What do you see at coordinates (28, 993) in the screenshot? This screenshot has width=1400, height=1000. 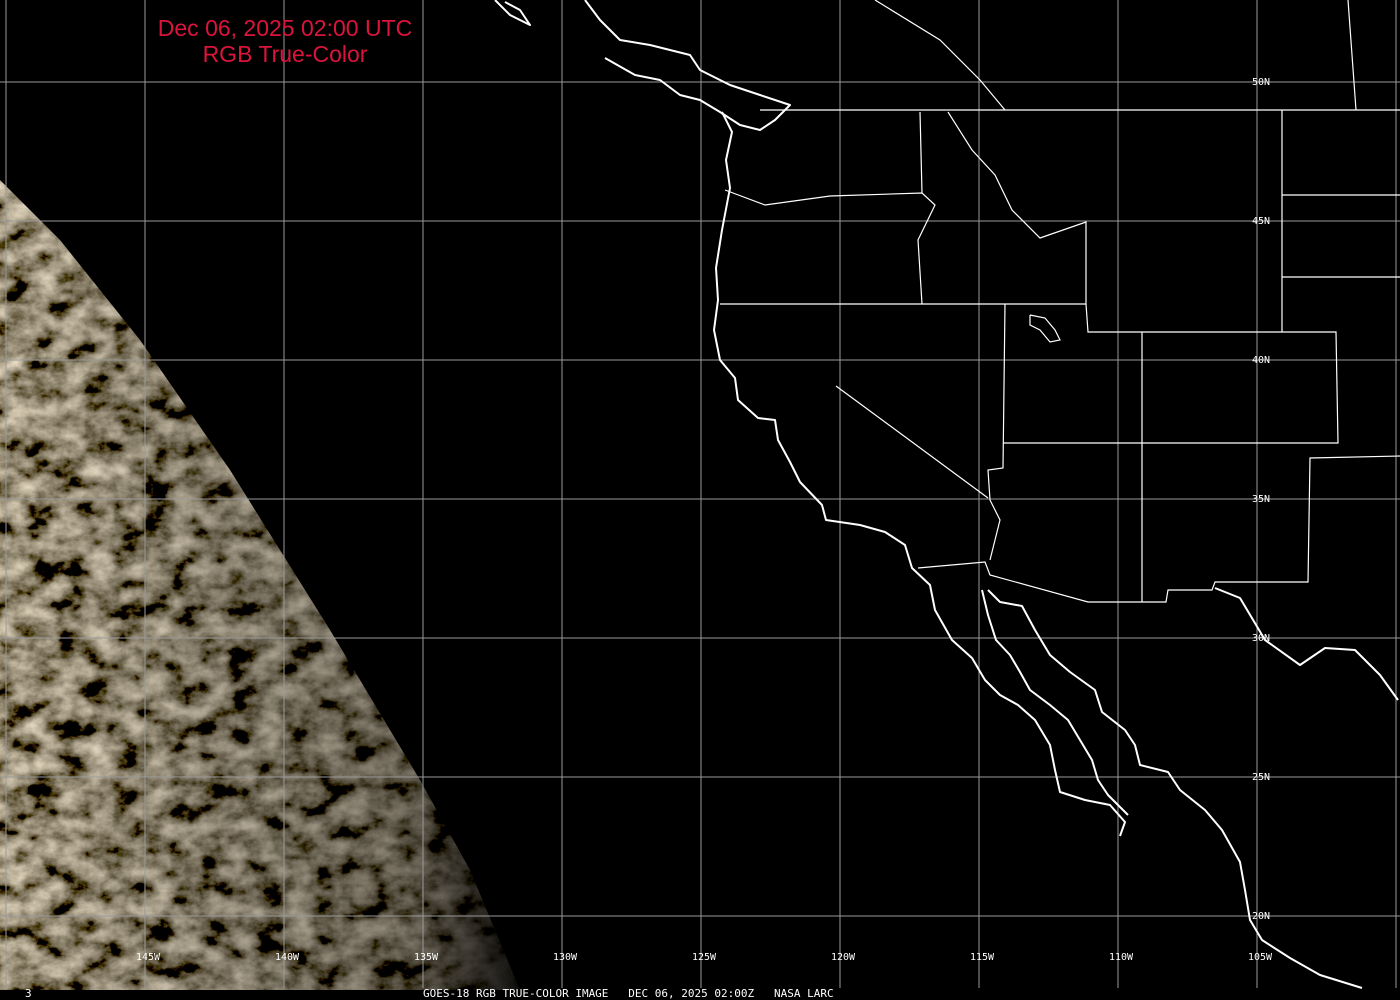 I see `frame-number: 3` at bounding box center [28, 993].